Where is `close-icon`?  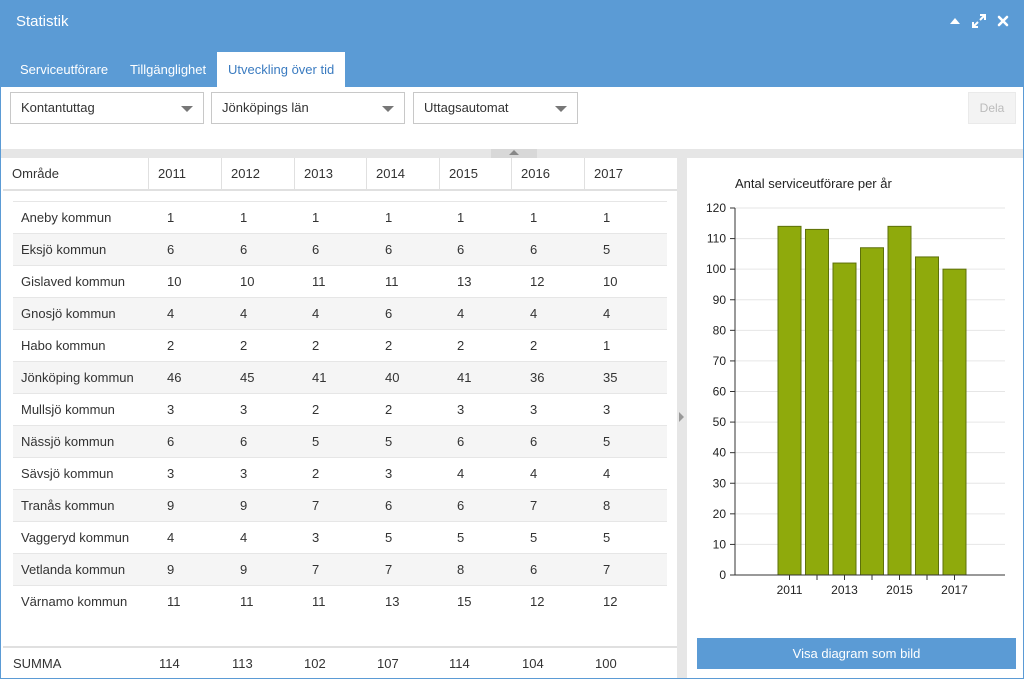
close-icon is located at coordinates (1003, 21).